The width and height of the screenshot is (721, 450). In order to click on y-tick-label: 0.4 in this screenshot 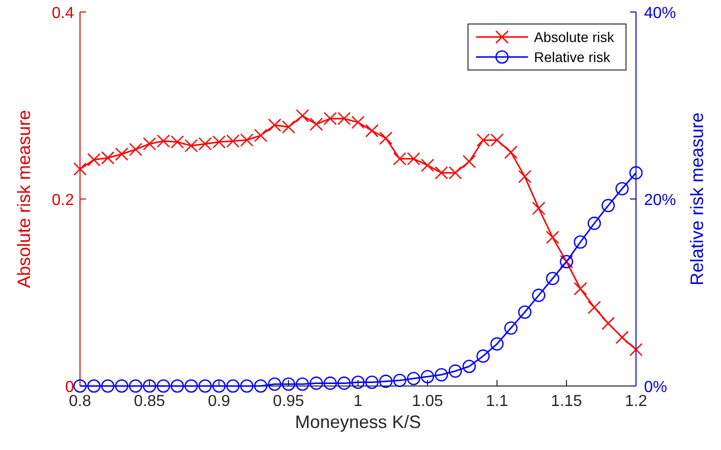, I will do `click(63, 13)`.